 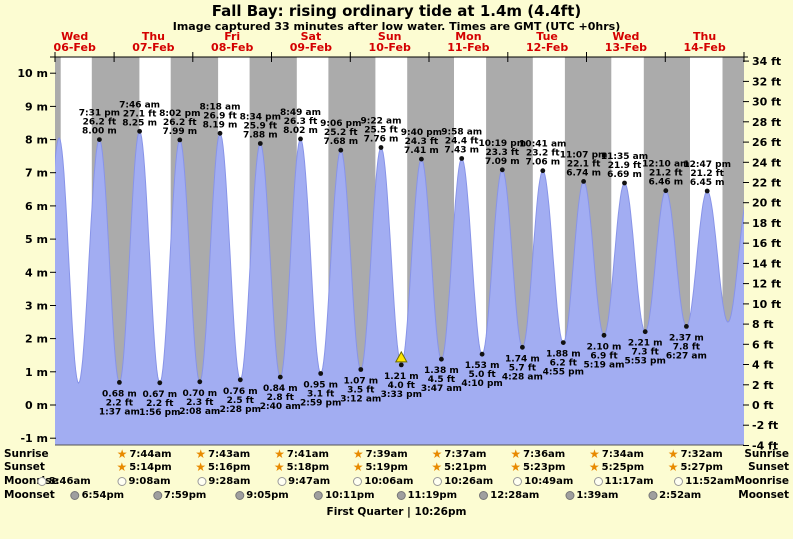 I want to click on astro-time: 2:52am, so click(x=680, y=495).